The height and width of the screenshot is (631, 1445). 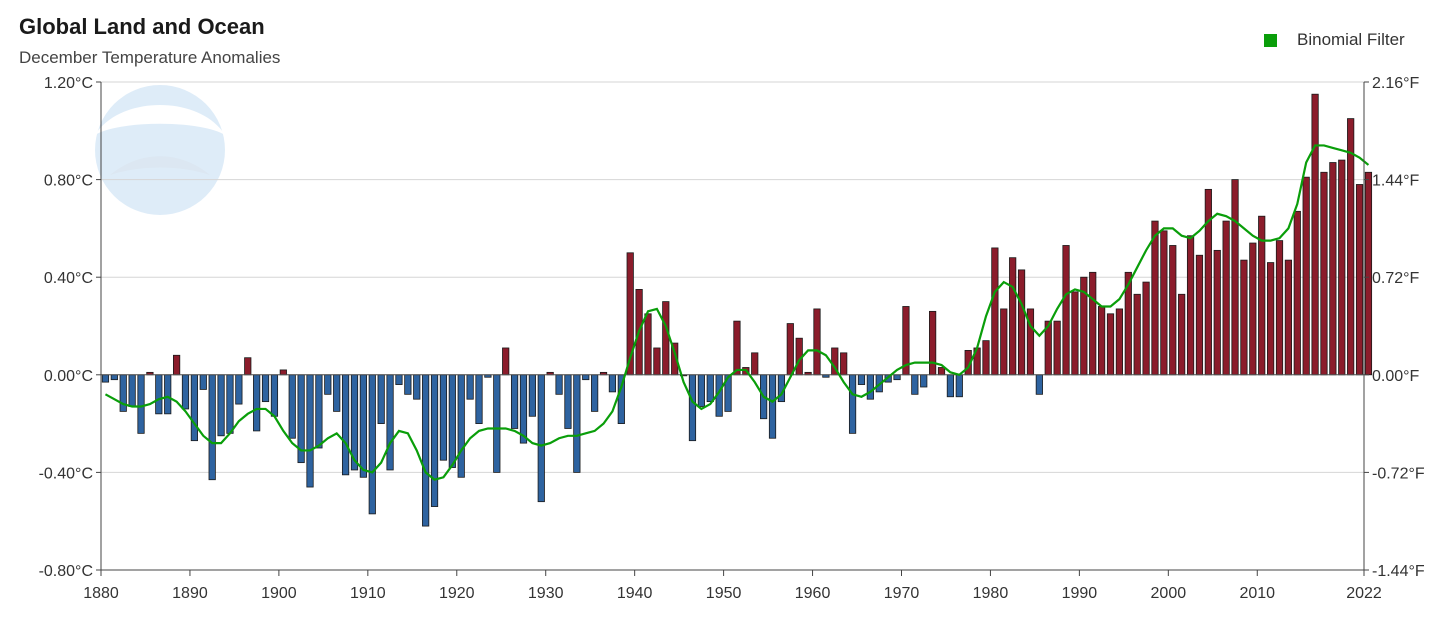 What do you see at coordinates (68, 278) in the screenshot?
I see `y-tick-label-left: 0.40°C` at bounding box center [68, 278].